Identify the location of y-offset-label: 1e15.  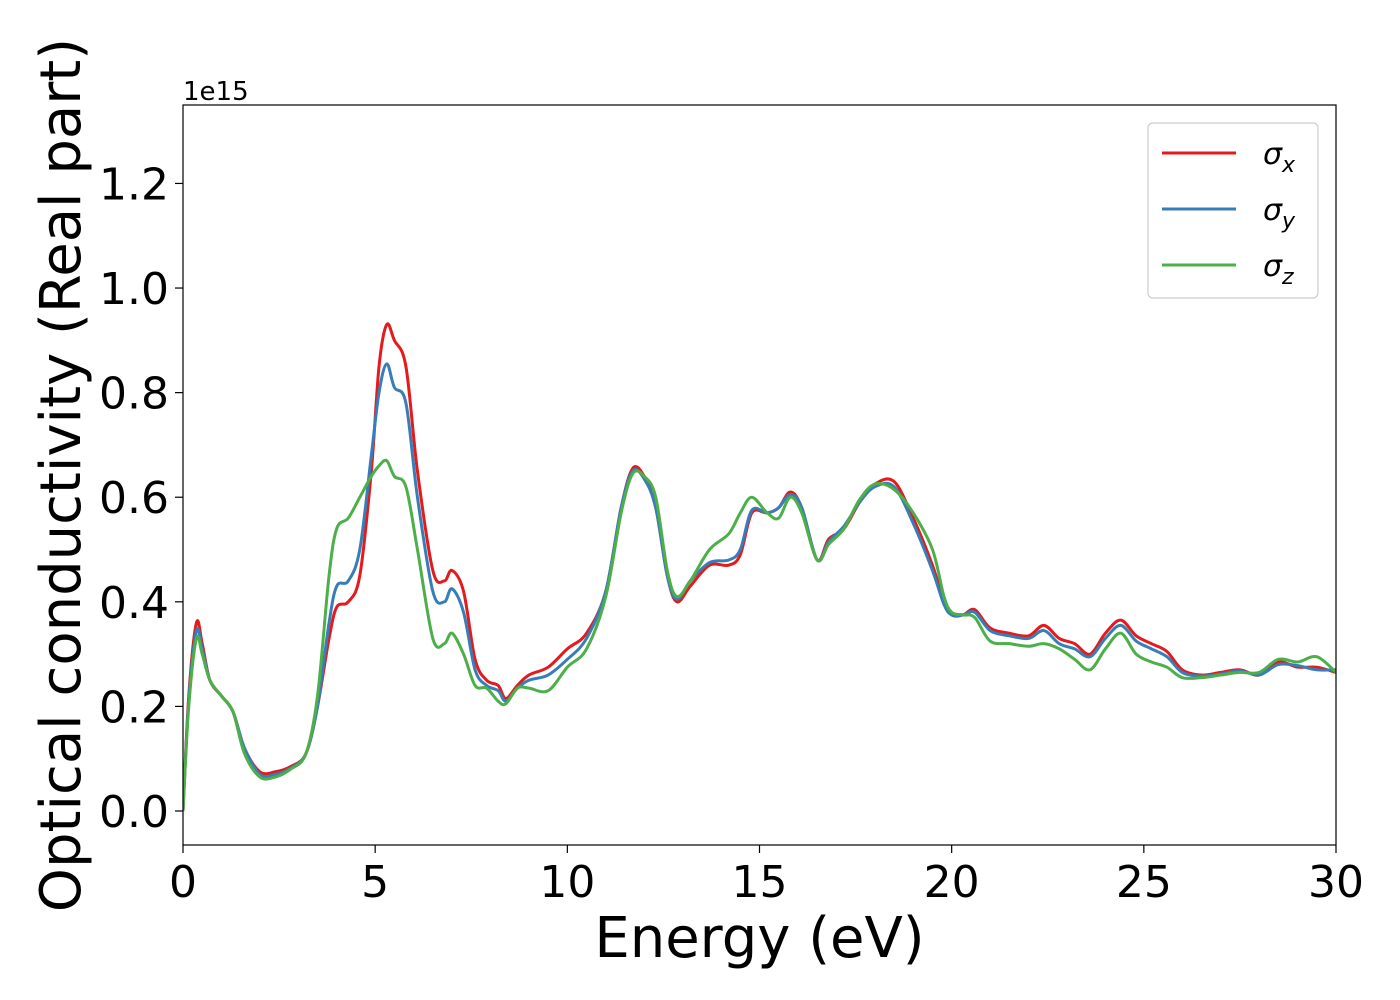
(216, 92).